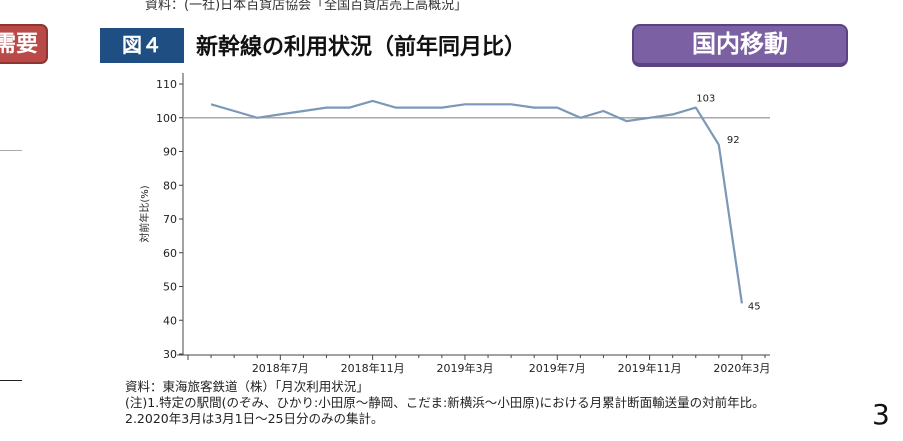  Describe the element at coordinates (170, 354) in the screenshot. I see `svg-text: 30` at that location.